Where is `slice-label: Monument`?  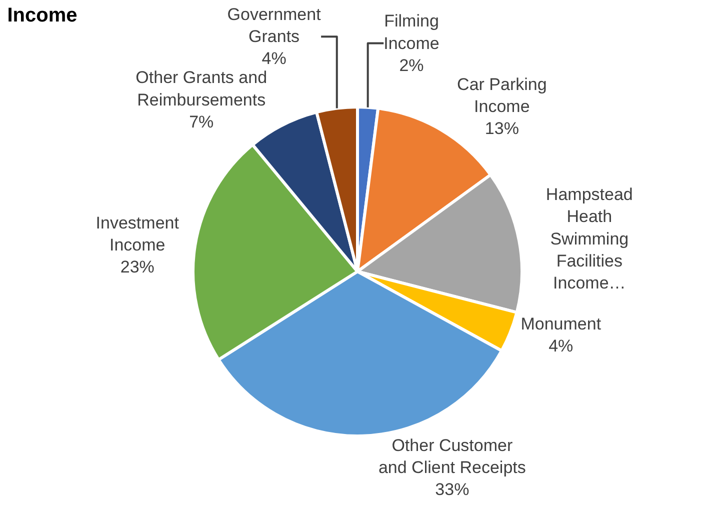
slice-label: Monument is located at coordinates (561, 324).